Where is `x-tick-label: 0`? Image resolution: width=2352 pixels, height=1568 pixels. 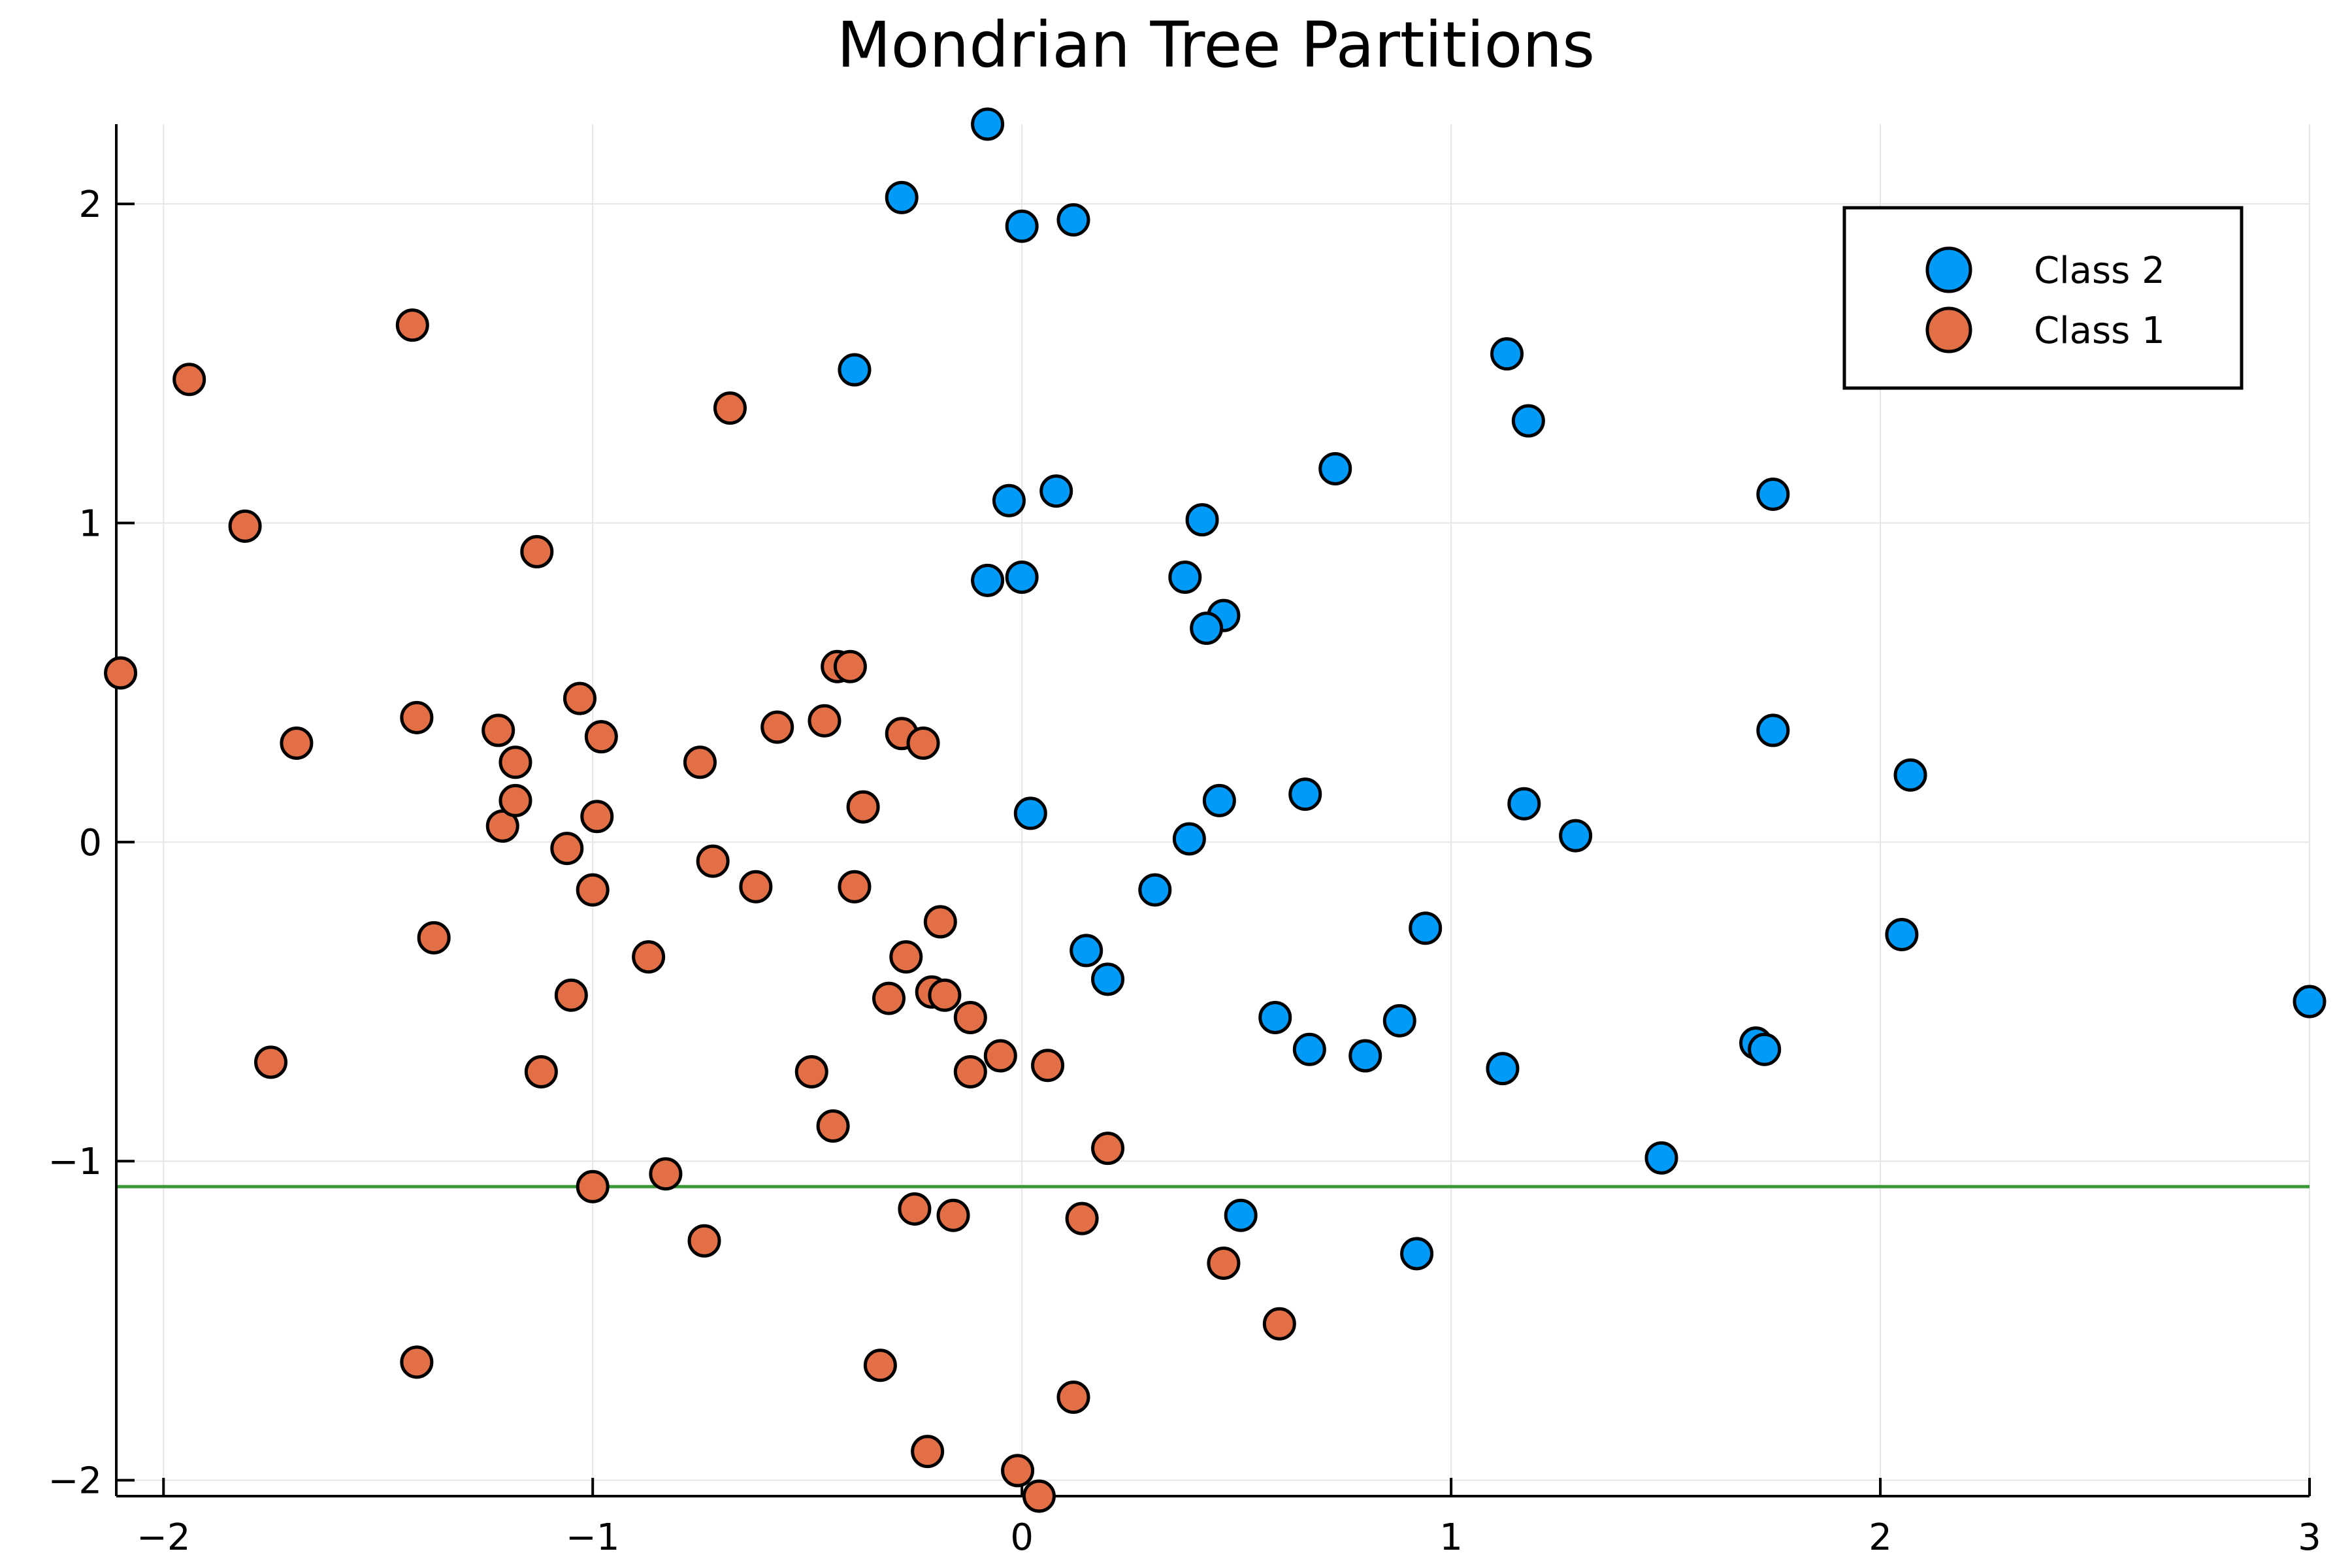 x-tick-label: 0 is located at coordinates (1022, 1537).